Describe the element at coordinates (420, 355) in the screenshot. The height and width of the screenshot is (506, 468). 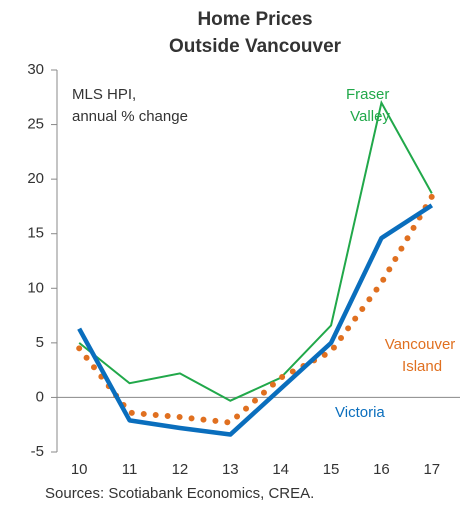
I see `series-label: Vancouver Island` at that location.